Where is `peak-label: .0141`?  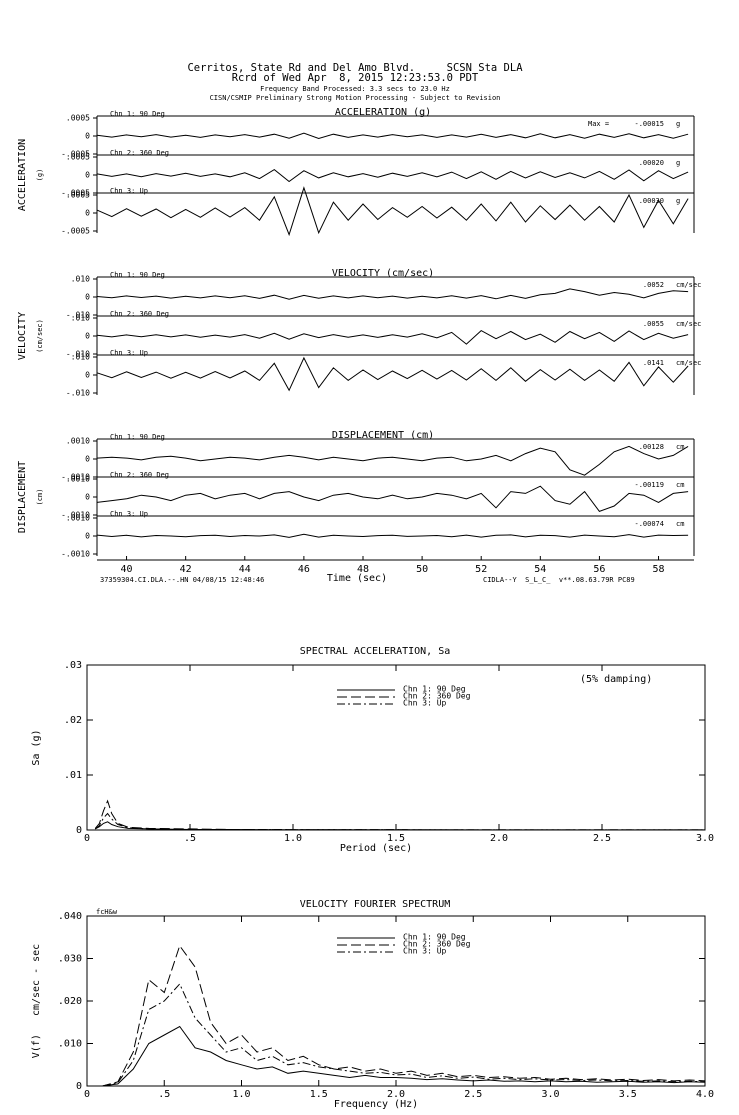 peak-label: .0141 is located at coordinates (653, 363).